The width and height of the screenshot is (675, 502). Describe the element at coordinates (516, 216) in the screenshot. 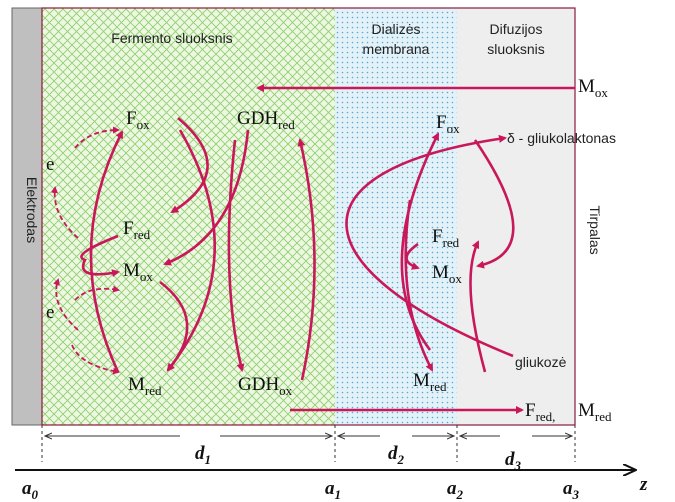

I see `diffusion-layer` at that location.